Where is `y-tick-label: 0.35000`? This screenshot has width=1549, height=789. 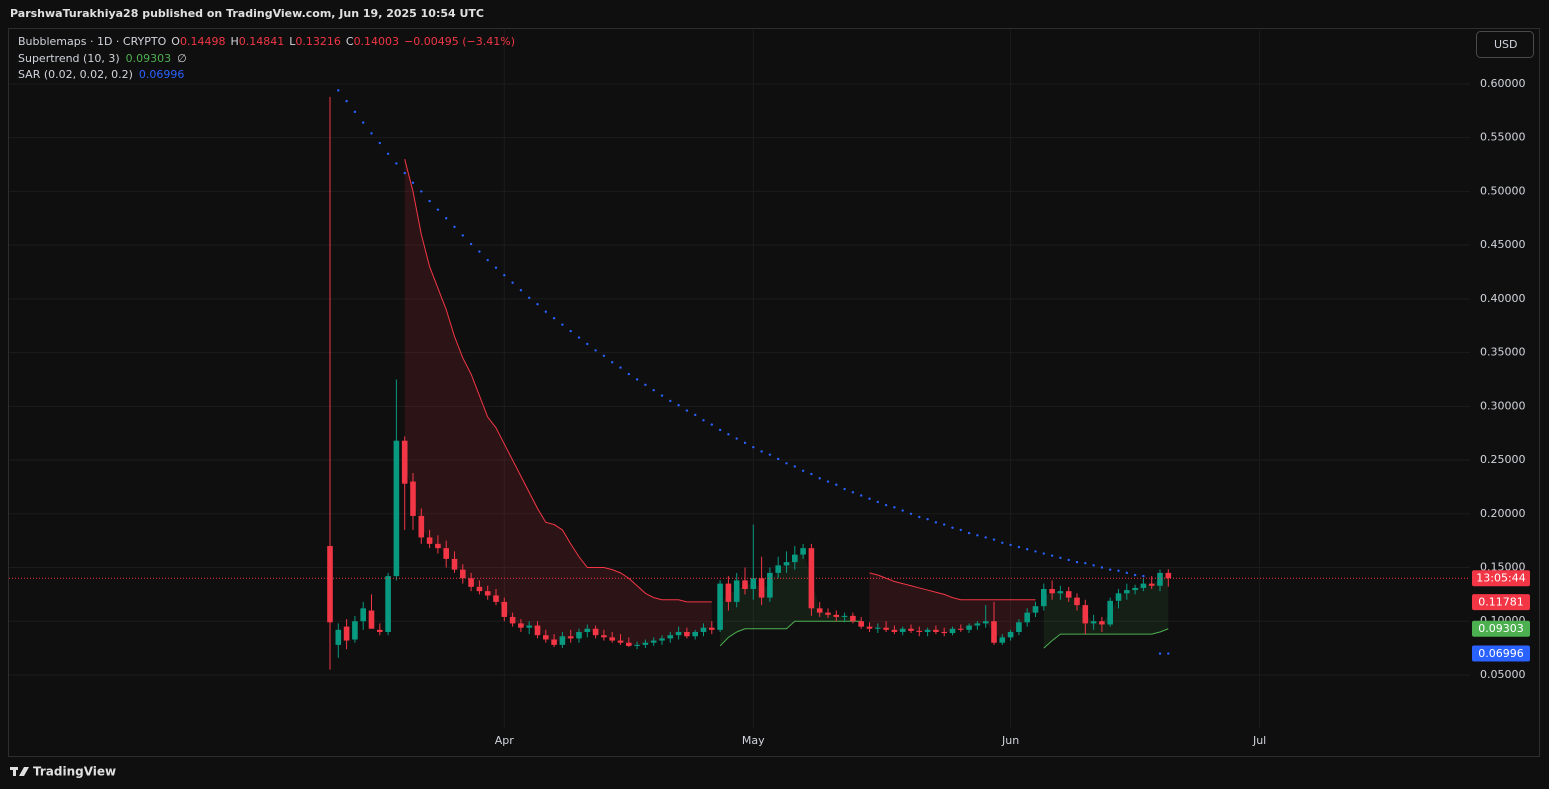 y-tick-label: 0.35000 is located at coordinates (1503, 352).